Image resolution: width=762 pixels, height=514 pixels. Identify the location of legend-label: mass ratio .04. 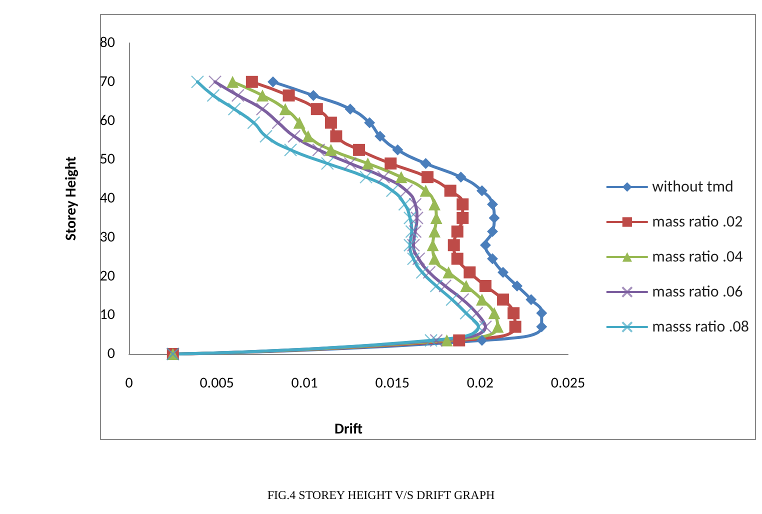
(697, 257).